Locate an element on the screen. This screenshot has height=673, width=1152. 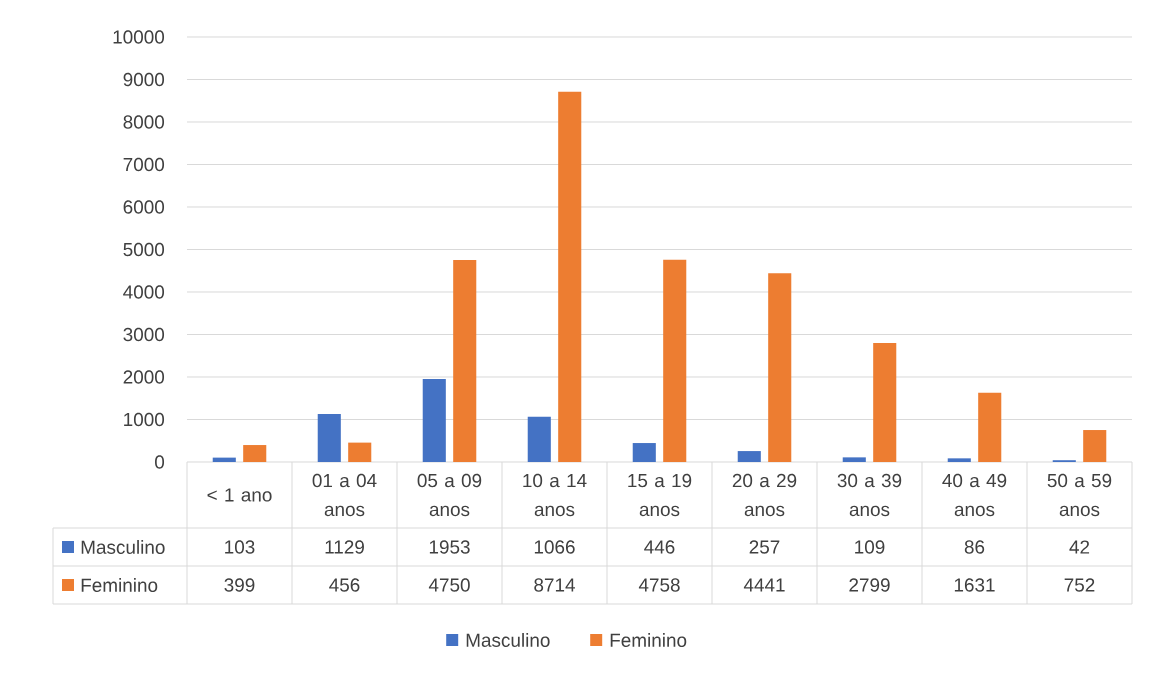
y-tick-label: 6000 is located at coordinates (144, 207).